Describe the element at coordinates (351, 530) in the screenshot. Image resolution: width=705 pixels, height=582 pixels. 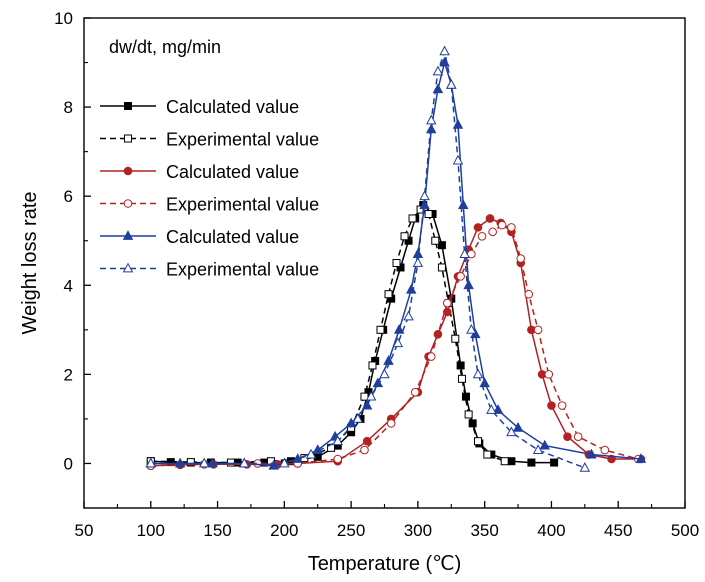
I see `x-tick-label: 250` at that location.